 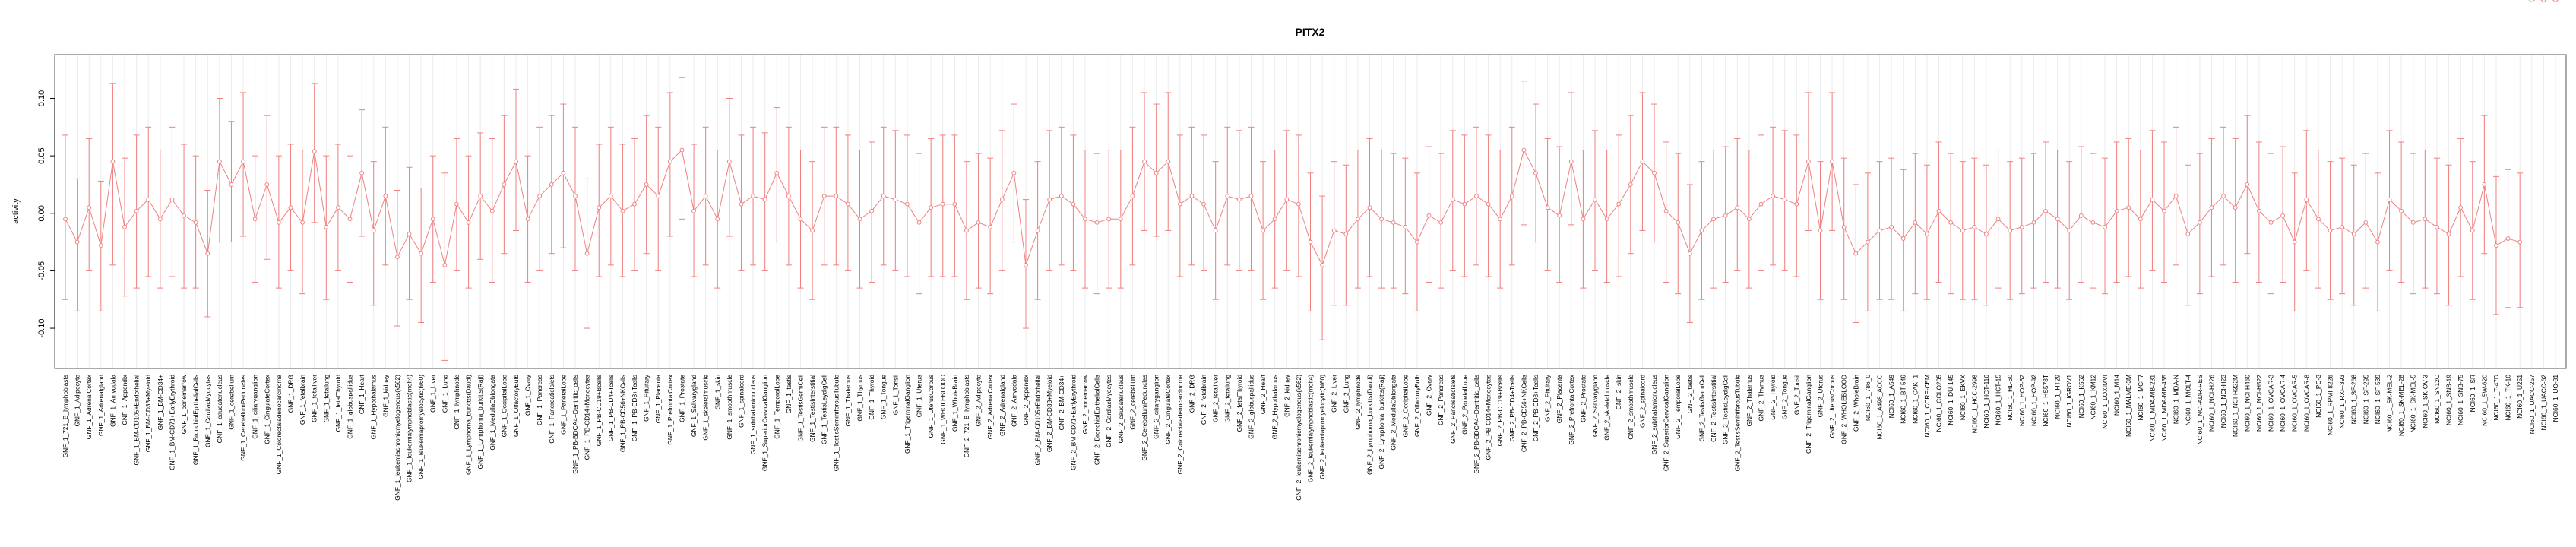 What do you see at coordinates (646, 398) in the screenshot?
I see `x-tick-label: GNF_1_Pituitary` at bounding box center [646, 398].